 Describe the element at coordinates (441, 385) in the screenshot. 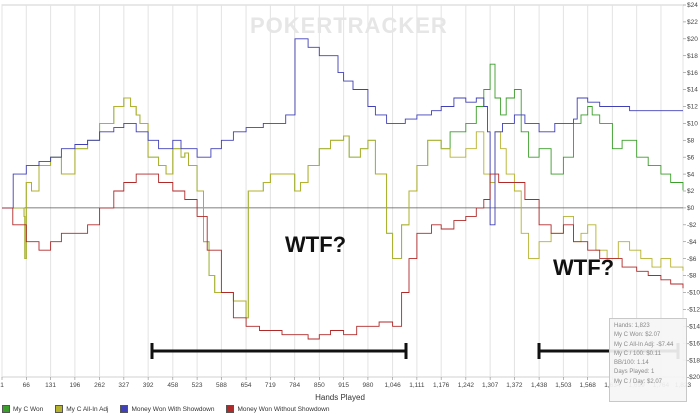

I see `x-tick-label: 1,176` at that location.